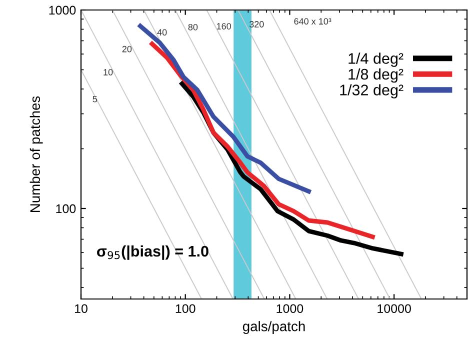 The height and width of the screenshot is (346, 471). Describe the element at coordinates (394, 309) in the screenshot. I see `x-tick-label: 10000` at that location.